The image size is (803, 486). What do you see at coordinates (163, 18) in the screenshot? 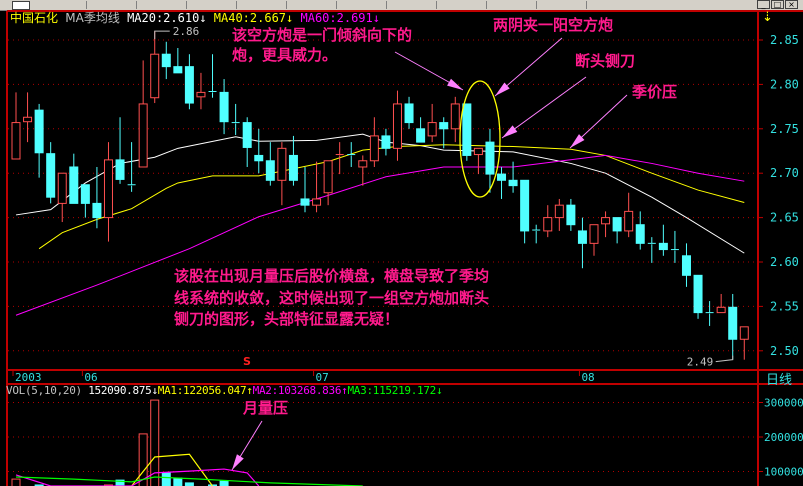
I see `ma20-value: MA20:2.610` at bounding box center [163, 18].